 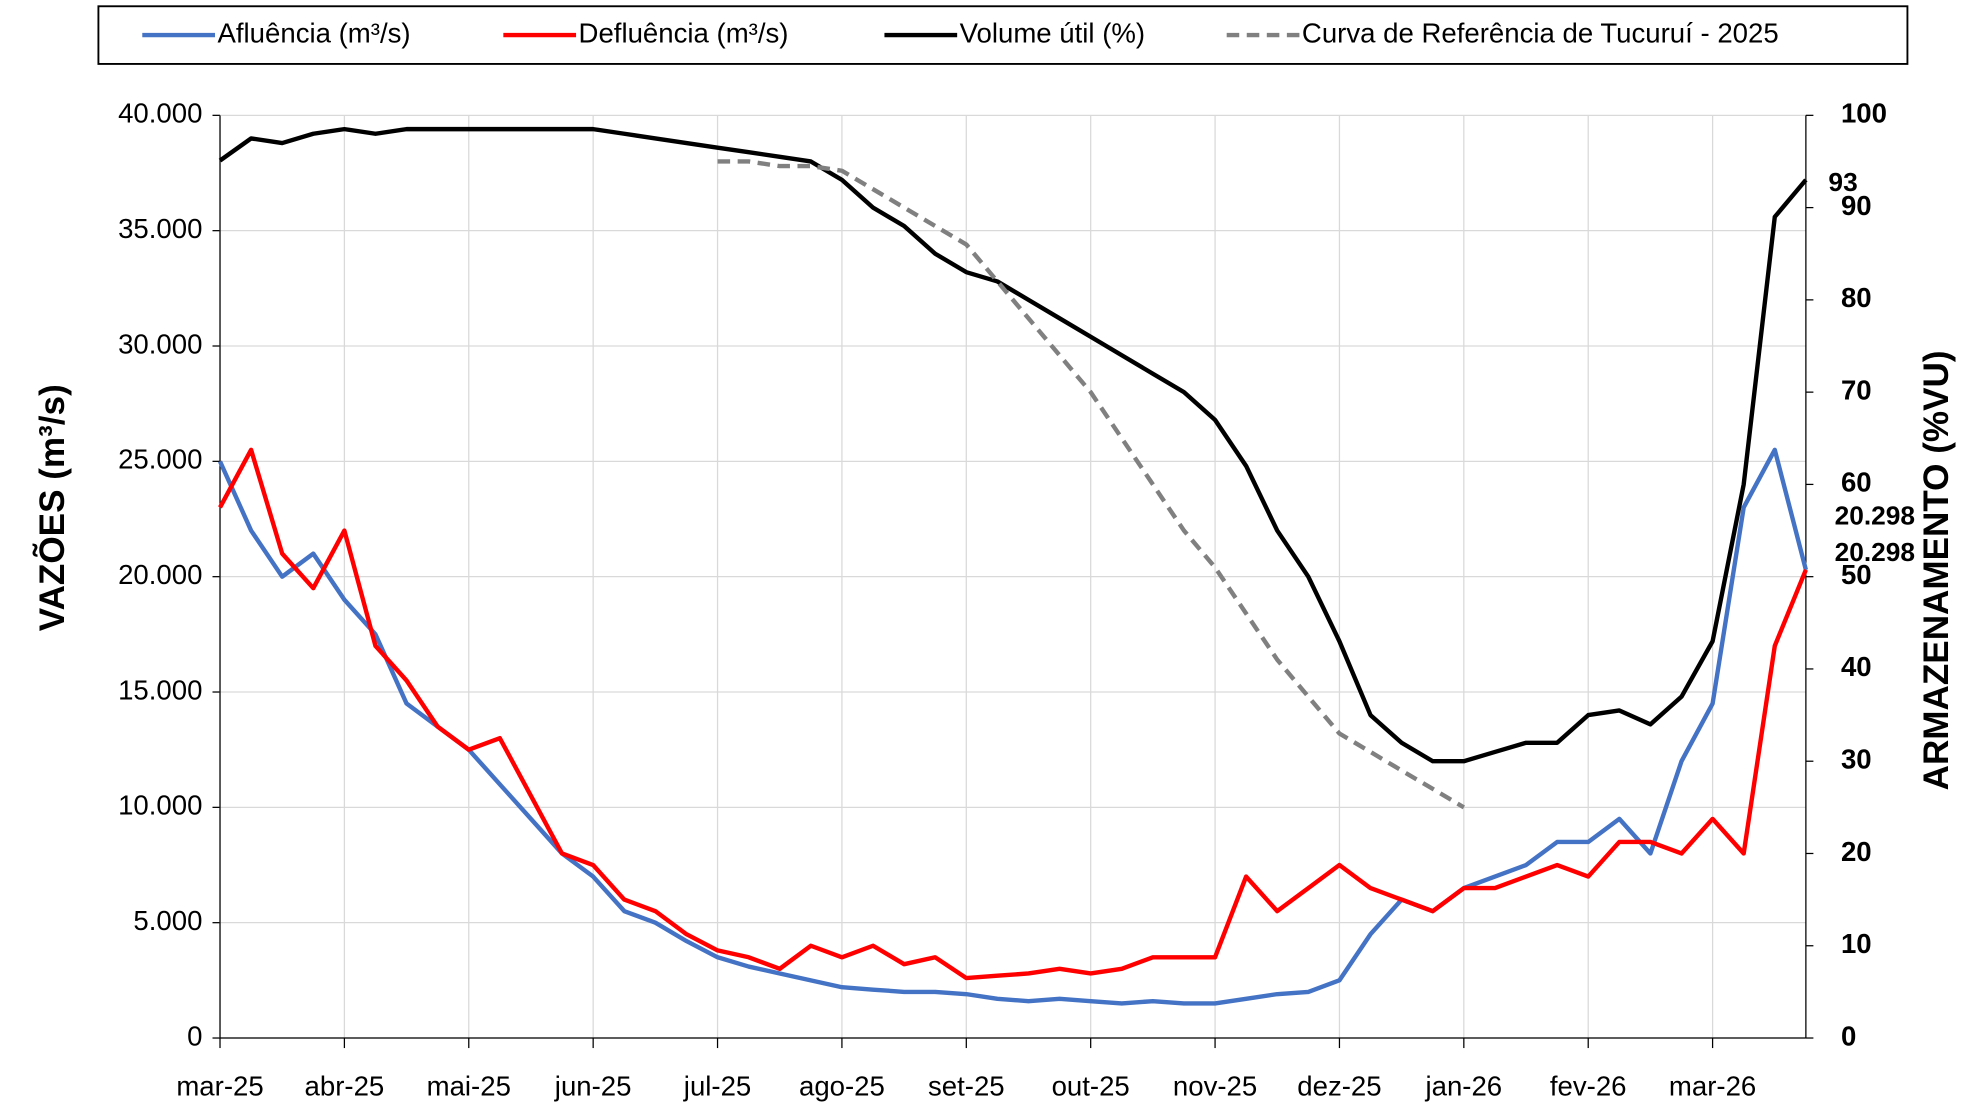 I want to click on end-label: 93, so click(x=1842, y=182).